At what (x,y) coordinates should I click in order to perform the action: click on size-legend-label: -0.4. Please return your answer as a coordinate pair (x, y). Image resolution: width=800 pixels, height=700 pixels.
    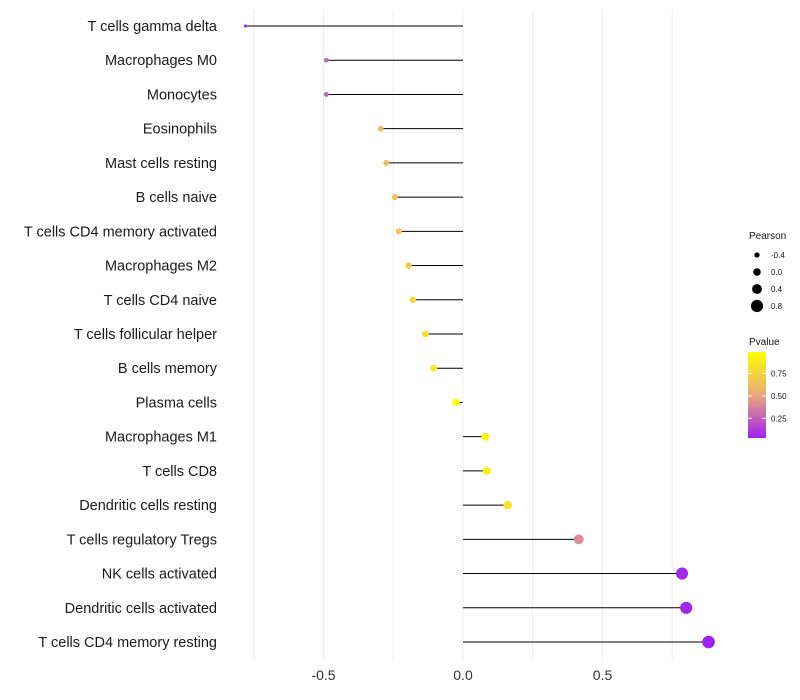
    Looking at the image, I should click on (778, 255).